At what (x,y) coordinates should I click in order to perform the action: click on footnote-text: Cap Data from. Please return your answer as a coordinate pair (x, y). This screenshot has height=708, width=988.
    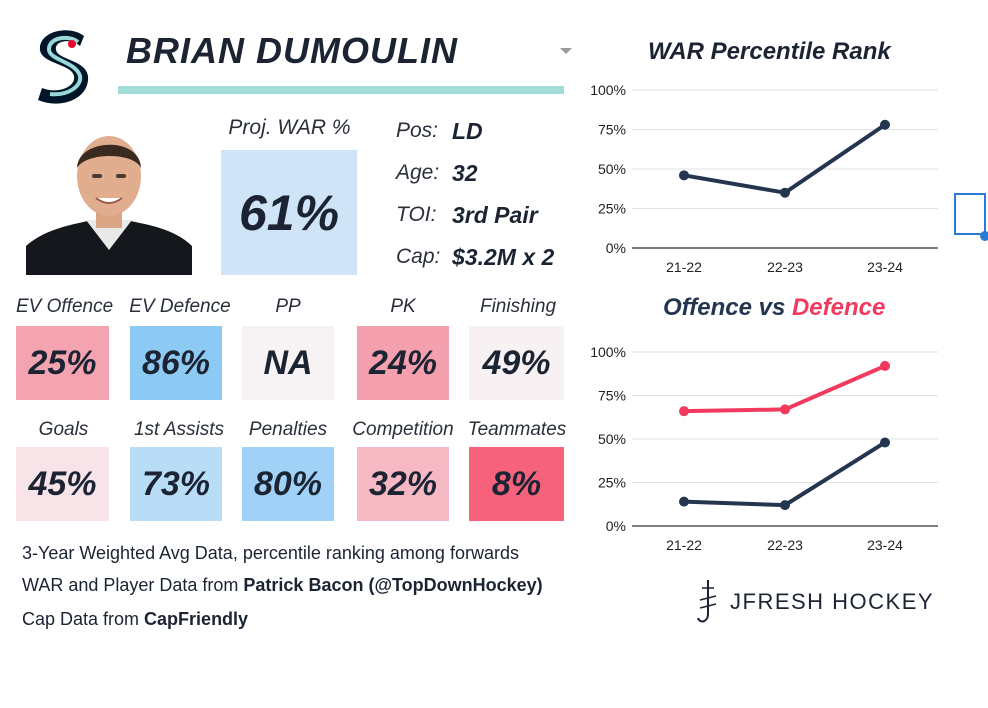
    Looking at the image, I should click on (83, 619).